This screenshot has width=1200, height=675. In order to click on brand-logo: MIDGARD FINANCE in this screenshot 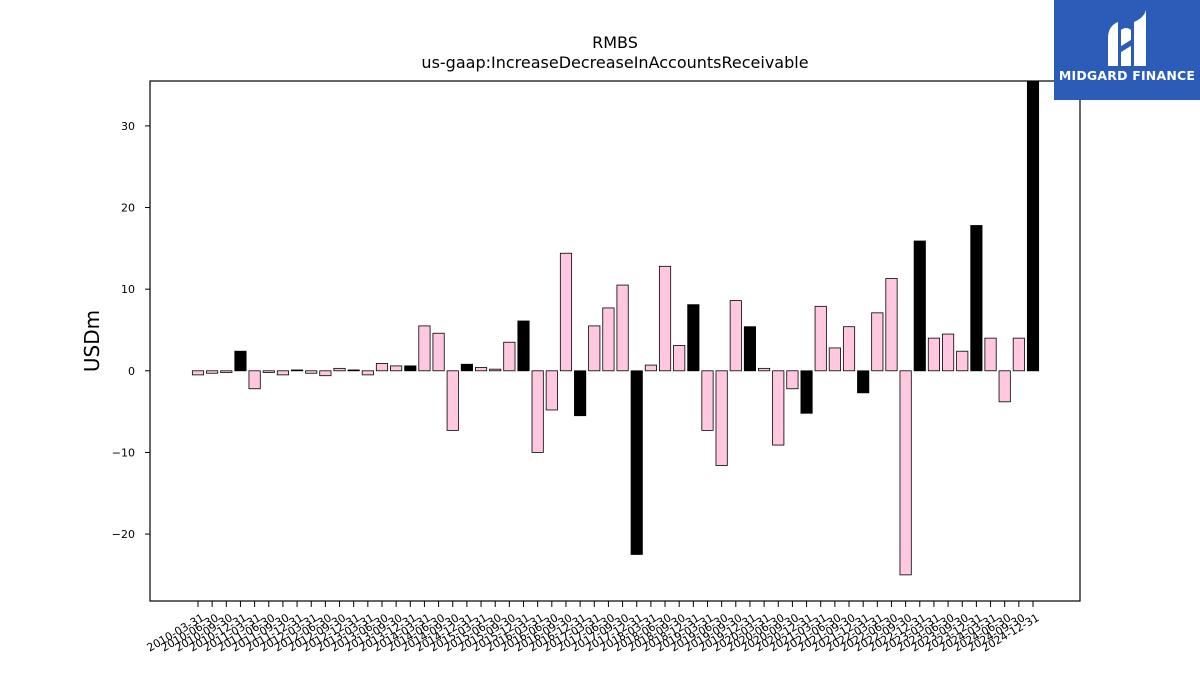, I will do `click(1127, 50)`.